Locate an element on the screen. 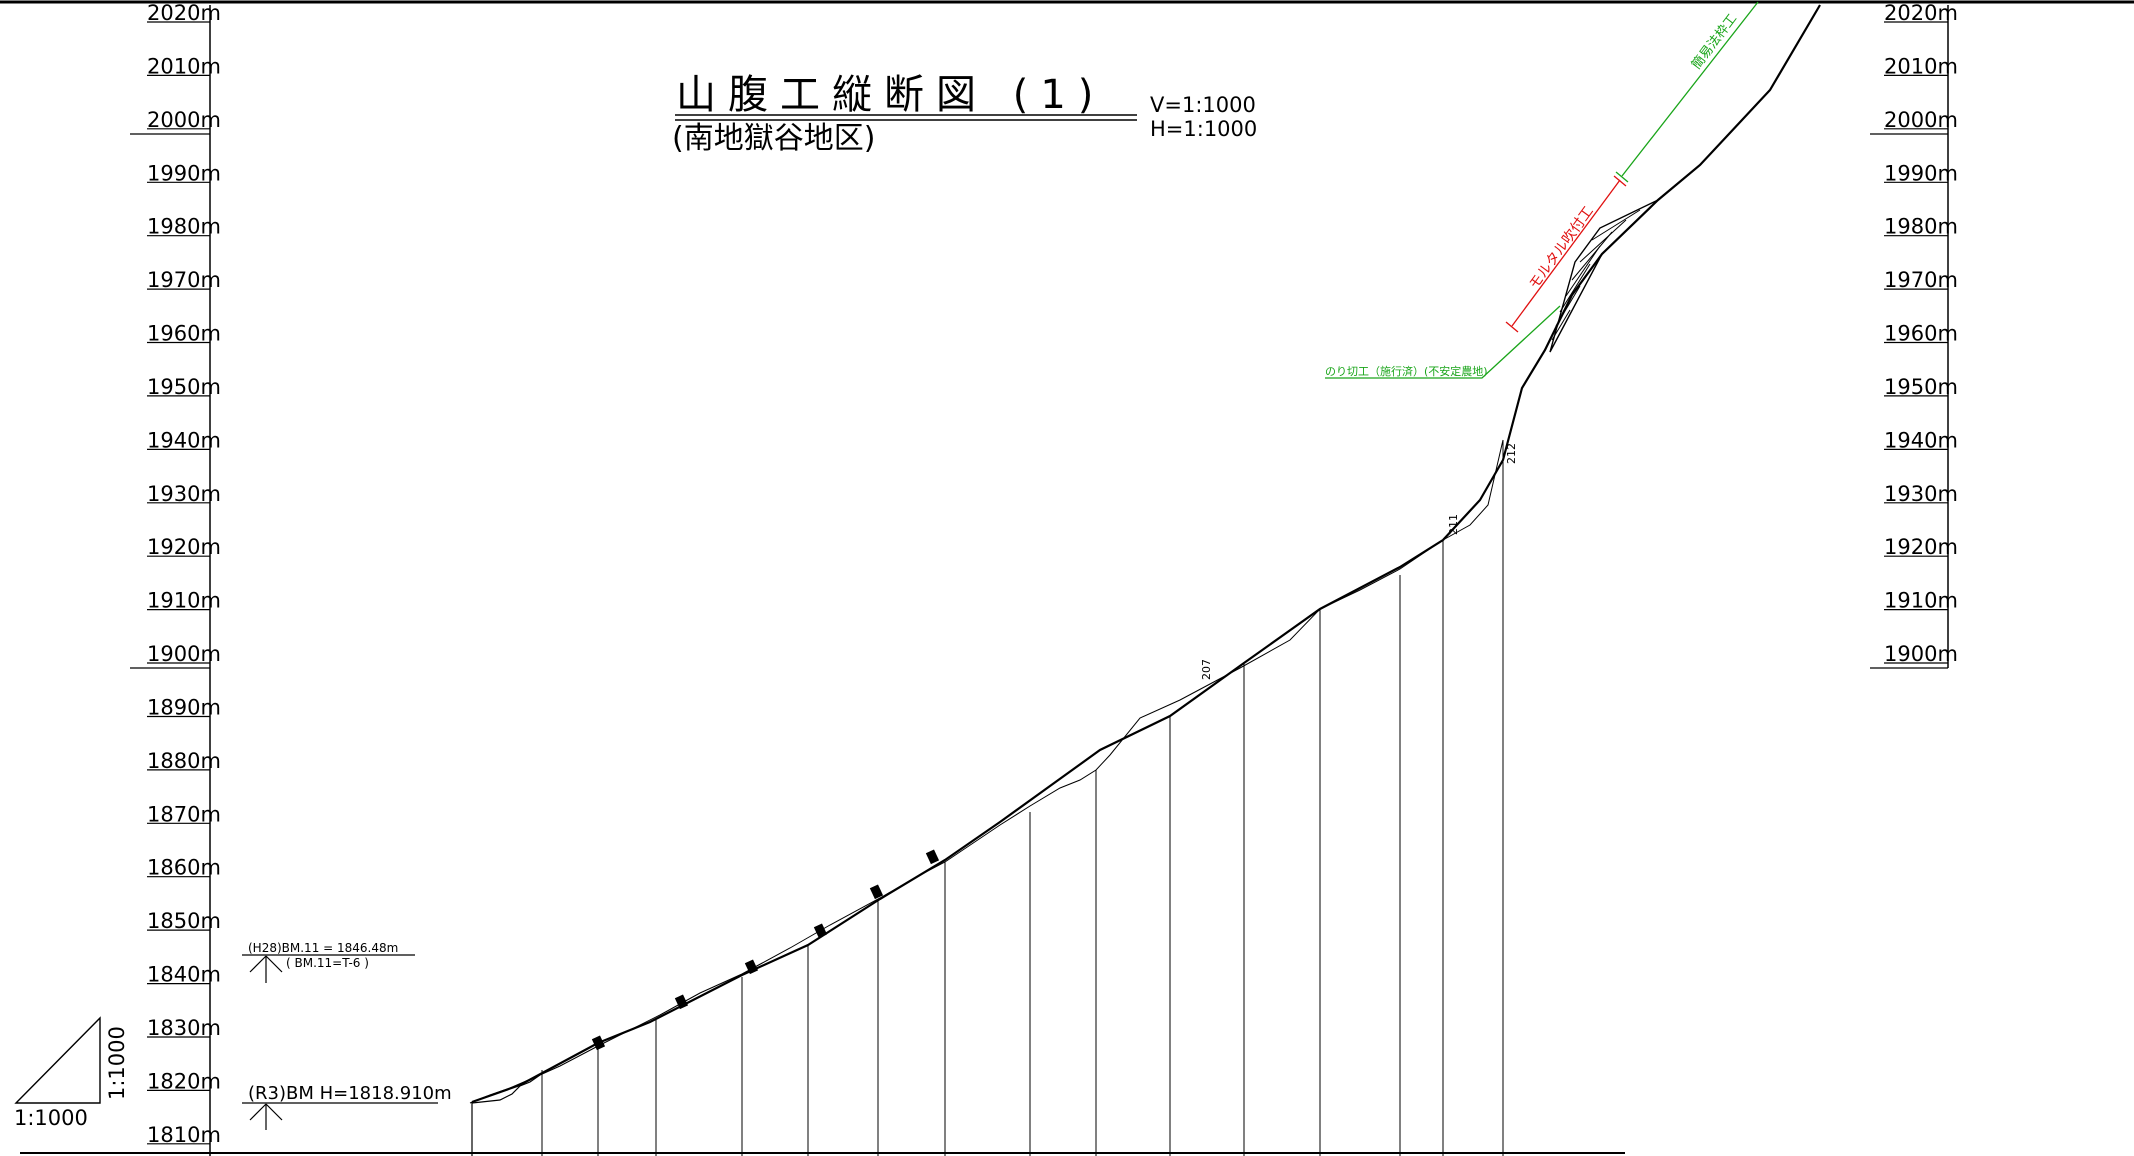 The height and width of the screenshot is (1156, 2134). left-elevation-label: 2000m is located at coordinates (184, 120).